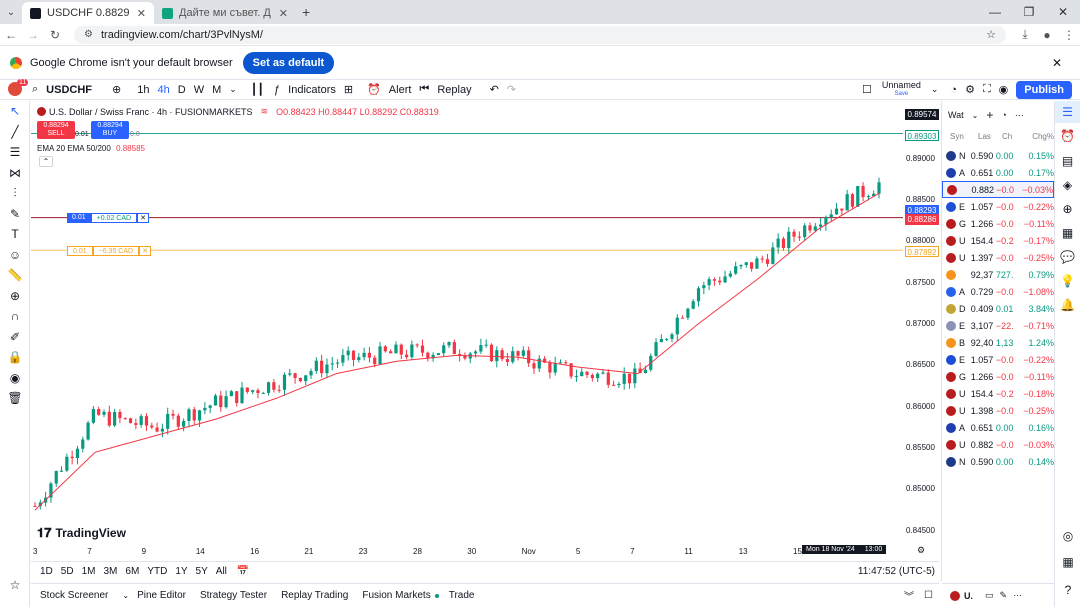  I want to click on watchlist-row: B 92,40 1,13 1.24%, so click(998, 342).